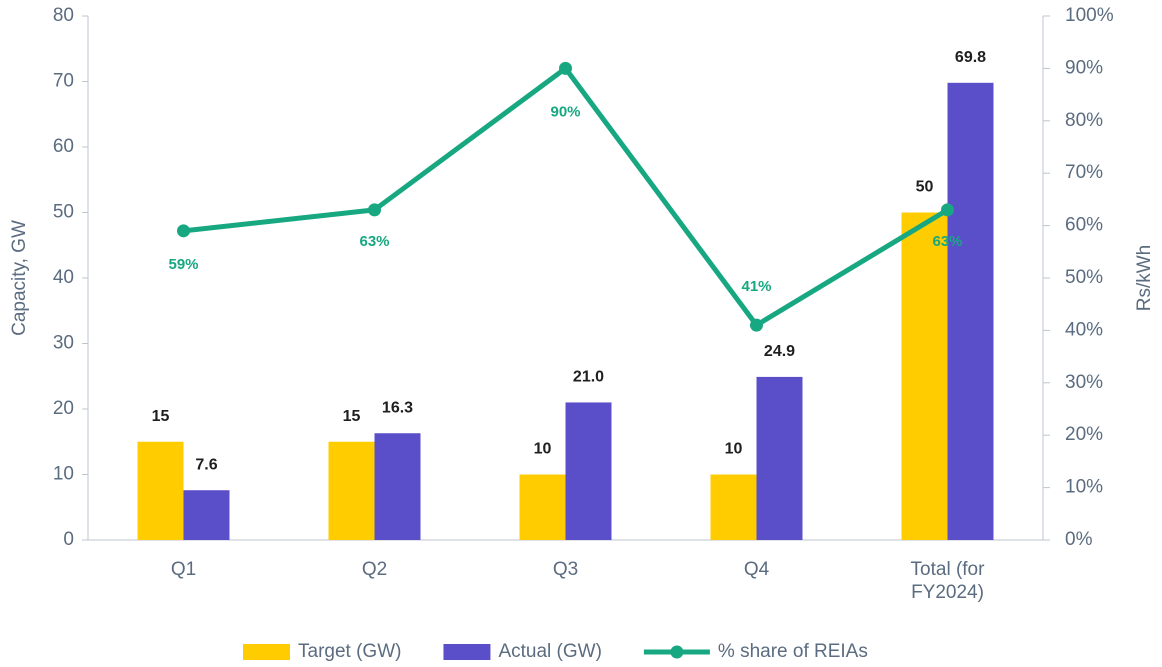 This screenshot has width=1162, height=667. I want to click on x-tick-label: Q3, so click(565, 569).